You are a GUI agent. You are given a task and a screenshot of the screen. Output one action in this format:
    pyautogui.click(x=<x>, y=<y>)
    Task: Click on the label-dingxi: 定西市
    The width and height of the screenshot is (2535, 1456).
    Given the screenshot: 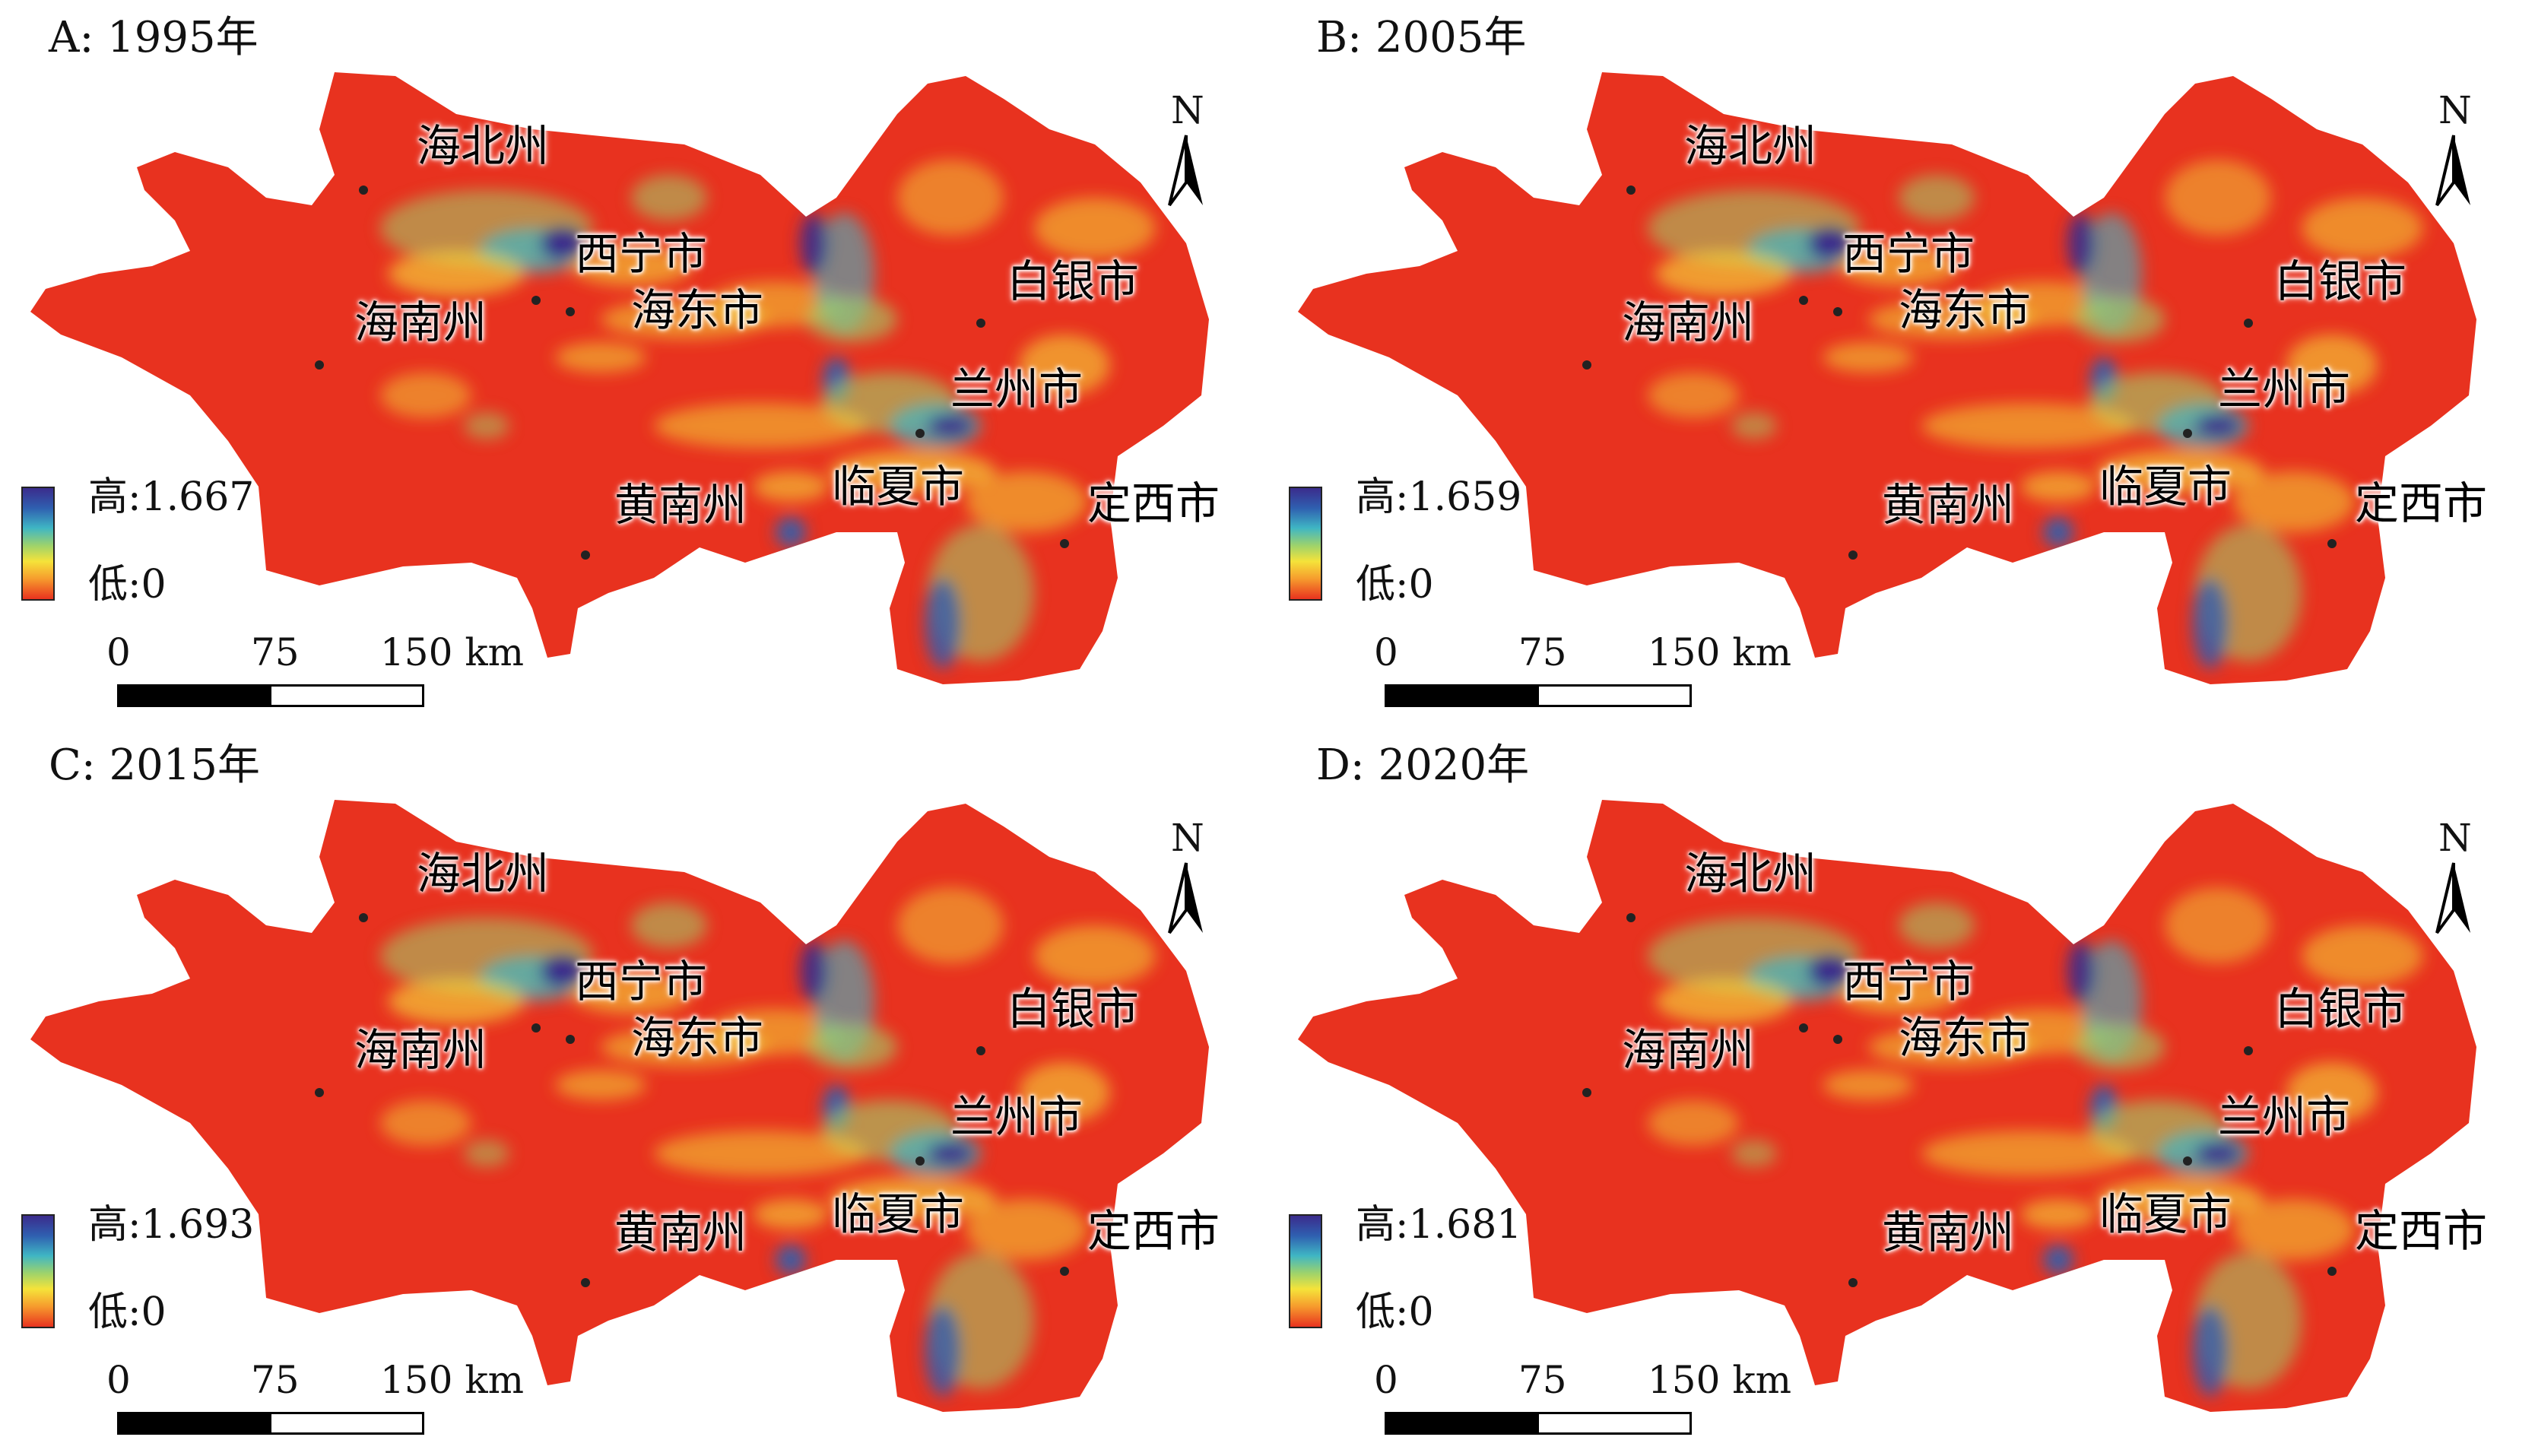 What is the action you would take?
    pyautogui.click(x=1153, y=1231)
    